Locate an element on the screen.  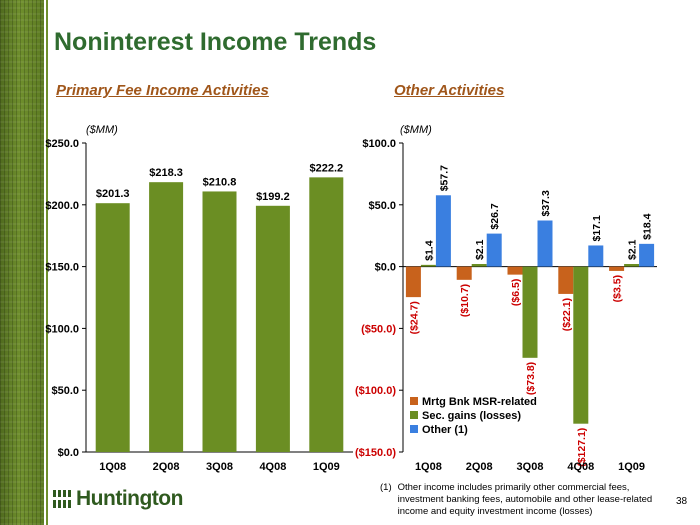
page-number: 38 is located at coordinates (682, 501).